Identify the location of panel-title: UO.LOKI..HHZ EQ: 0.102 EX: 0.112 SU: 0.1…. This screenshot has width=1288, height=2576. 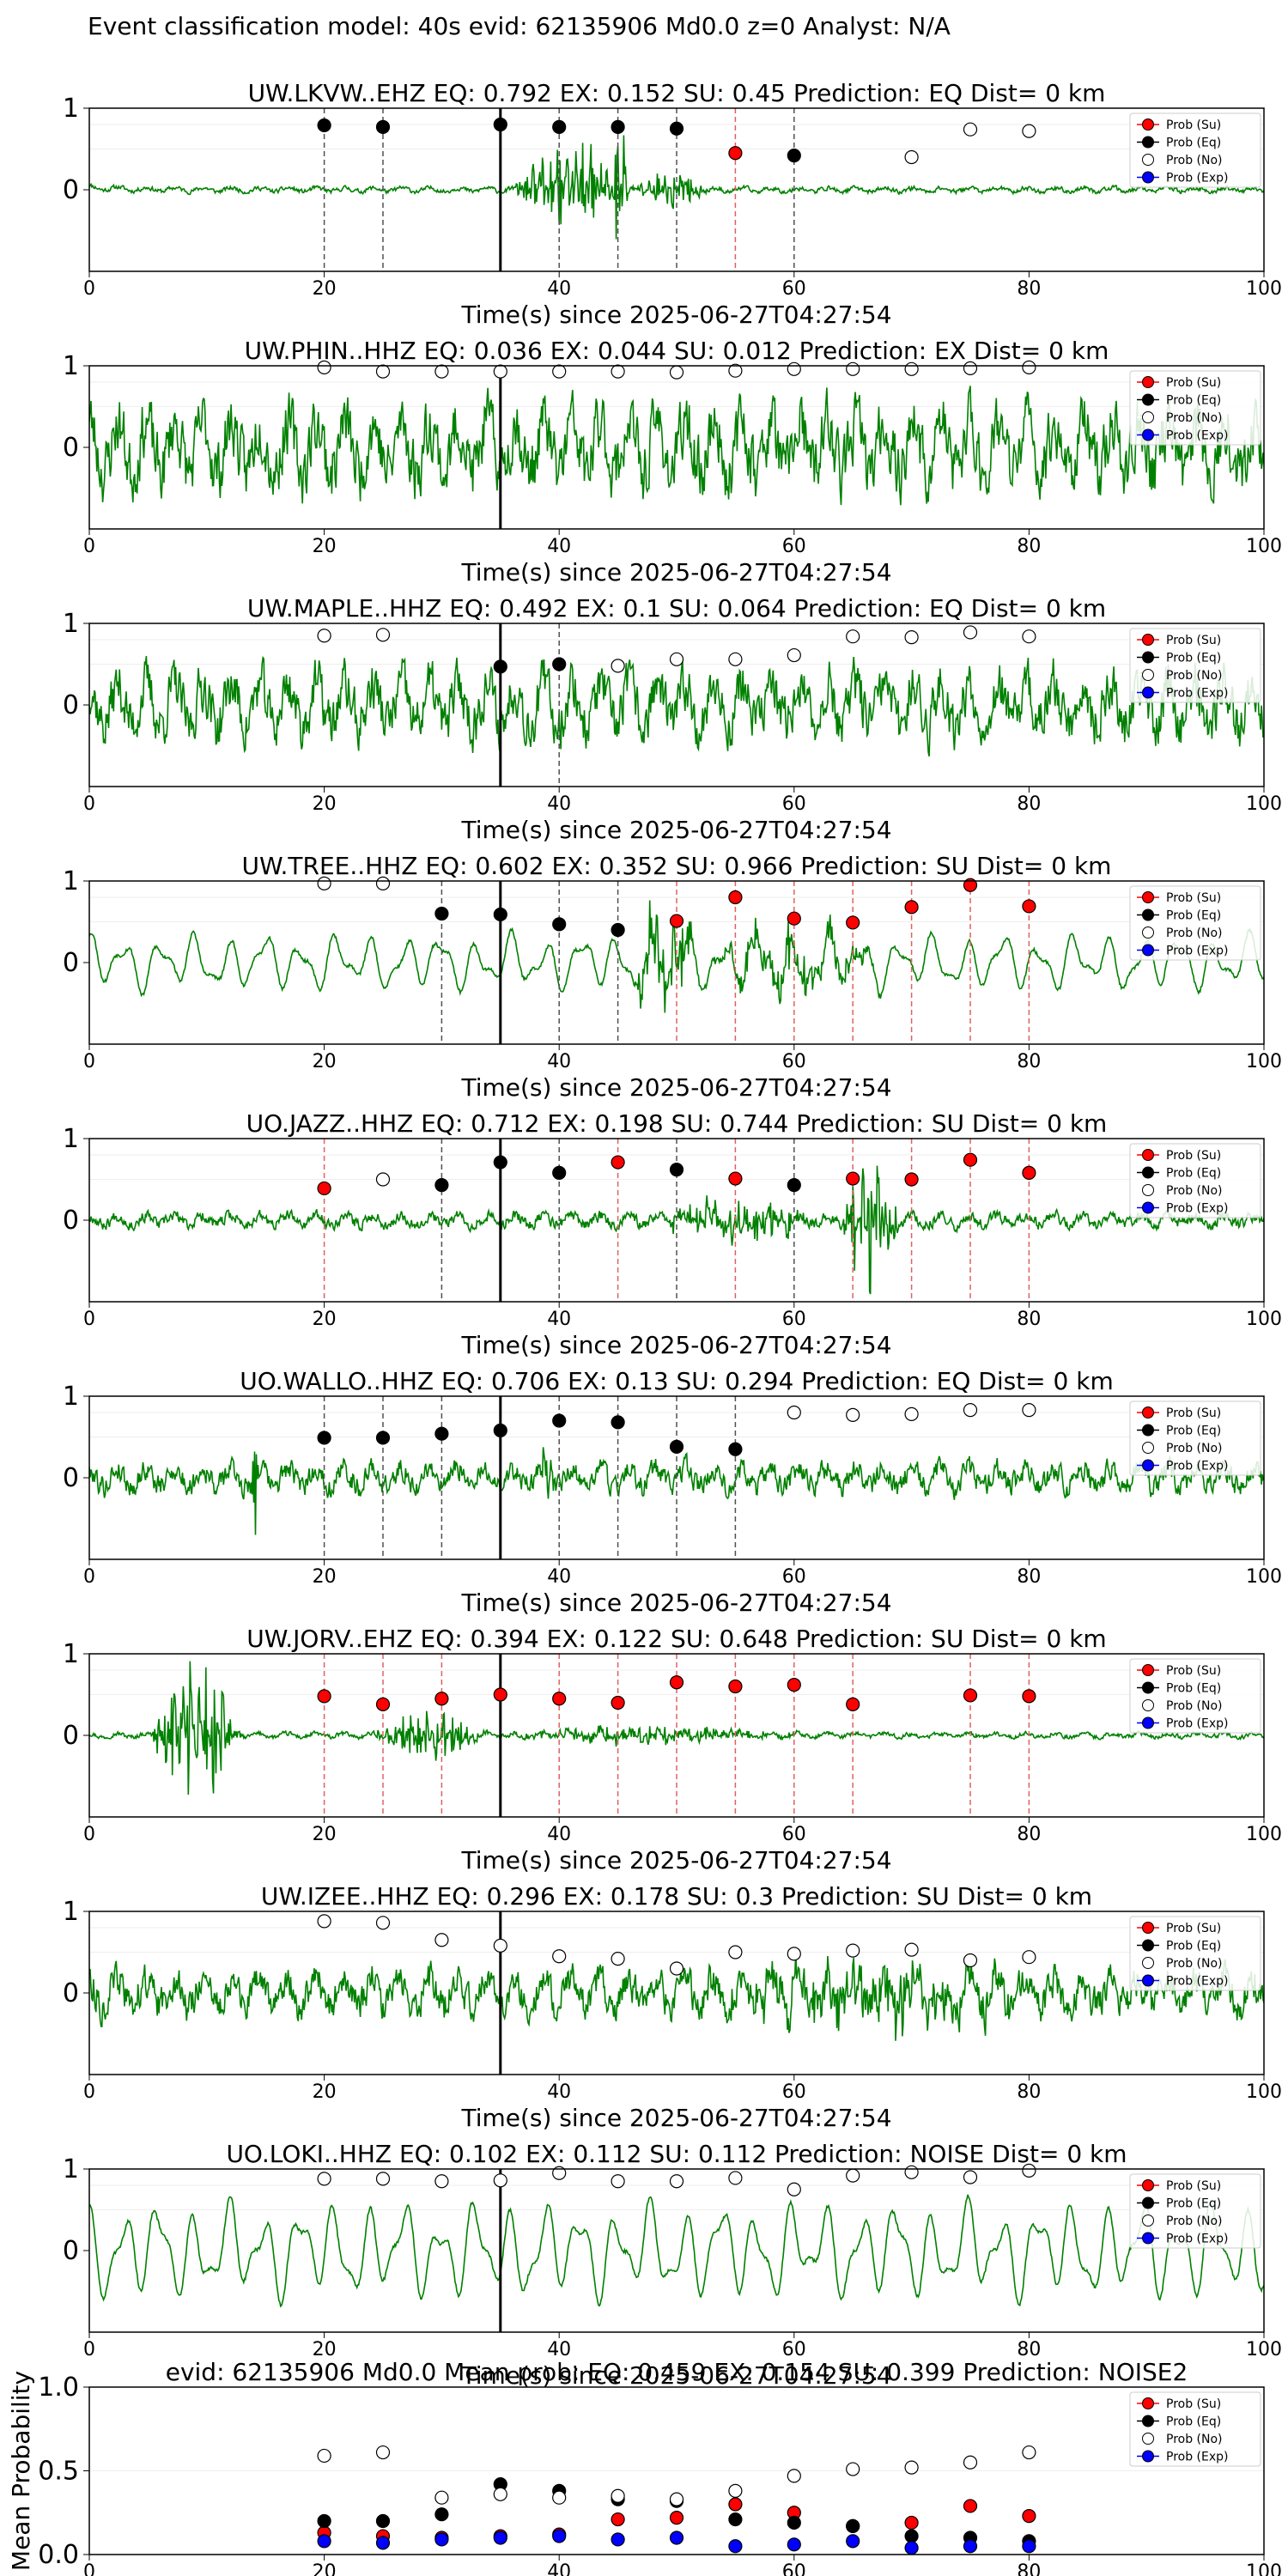
(676, 2154).